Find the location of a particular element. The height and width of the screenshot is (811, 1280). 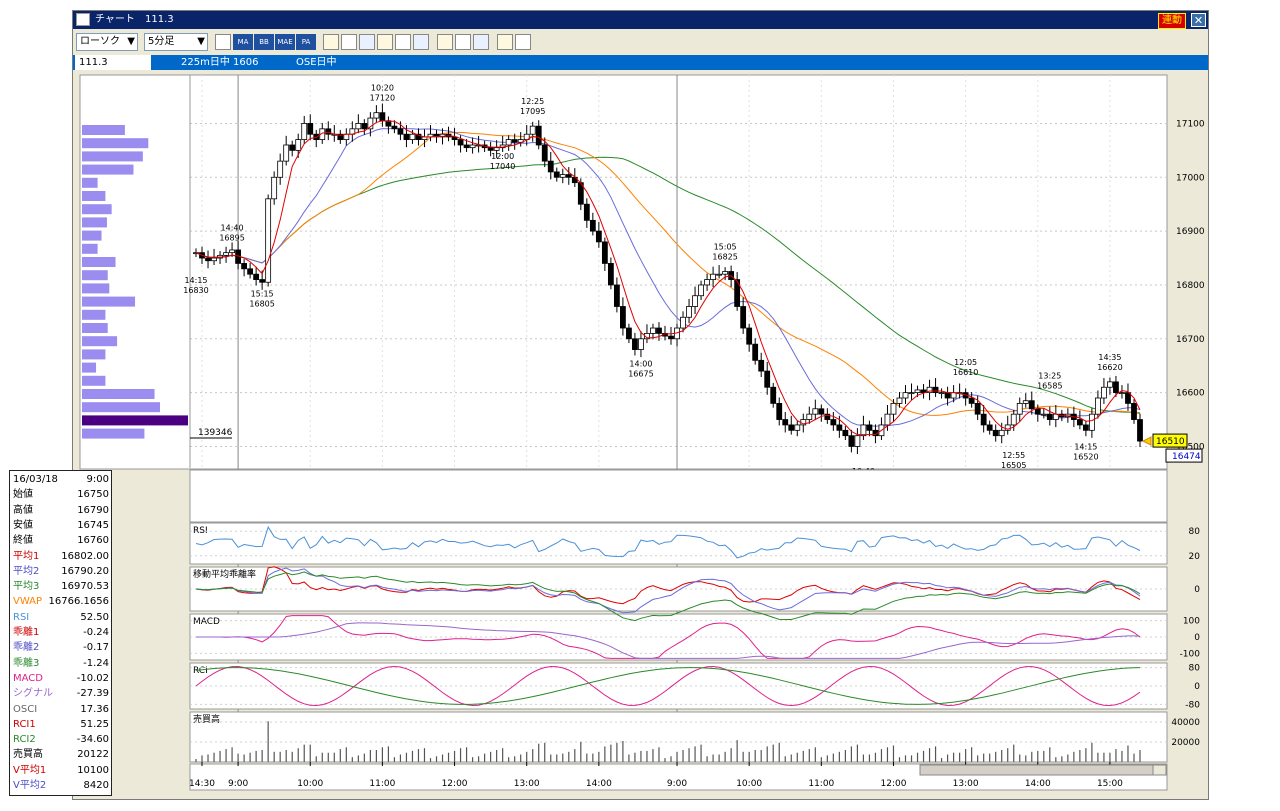

ohlc-row: 始値 16750 is located at coordinates (61, 494).